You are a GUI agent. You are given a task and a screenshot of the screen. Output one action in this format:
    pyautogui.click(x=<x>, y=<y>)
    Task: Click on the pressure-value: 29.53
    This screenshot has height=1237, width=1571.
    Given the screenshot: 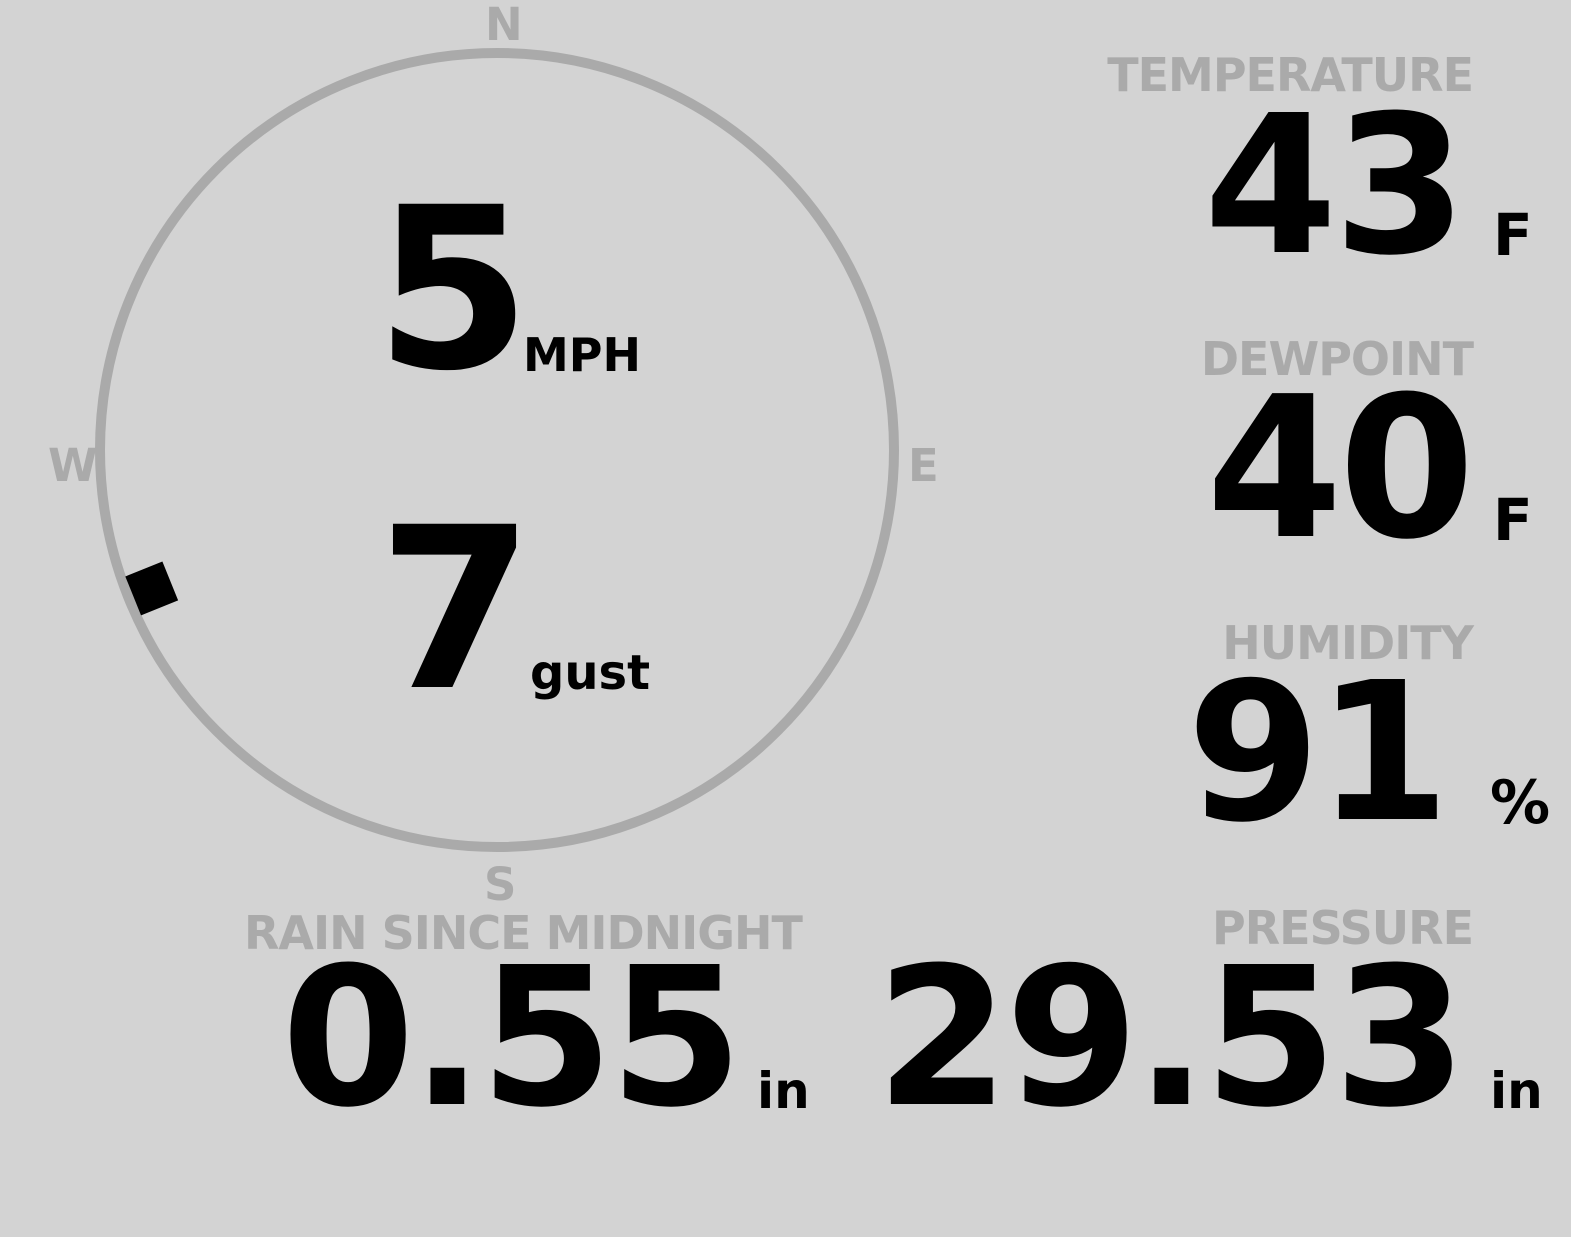 What is the action you would take?
    pyautogui.click(x=1171, y=1038)
    